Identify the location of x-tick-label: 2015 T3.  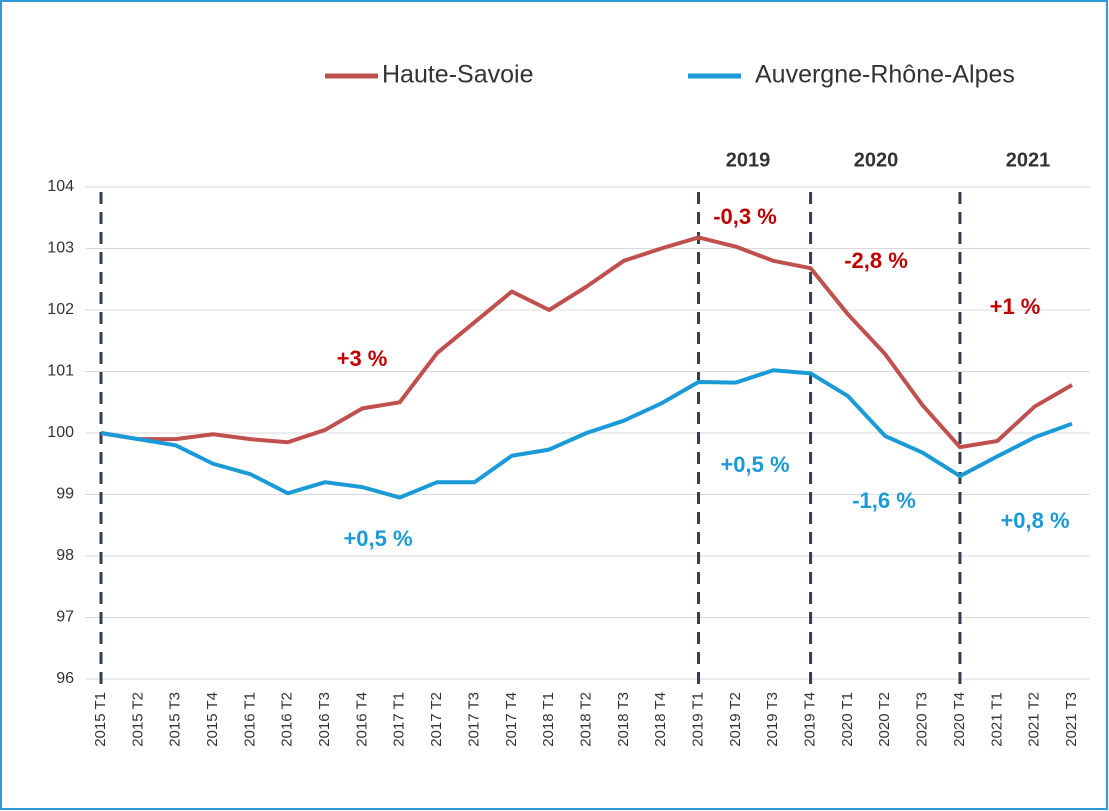
(175, 719).